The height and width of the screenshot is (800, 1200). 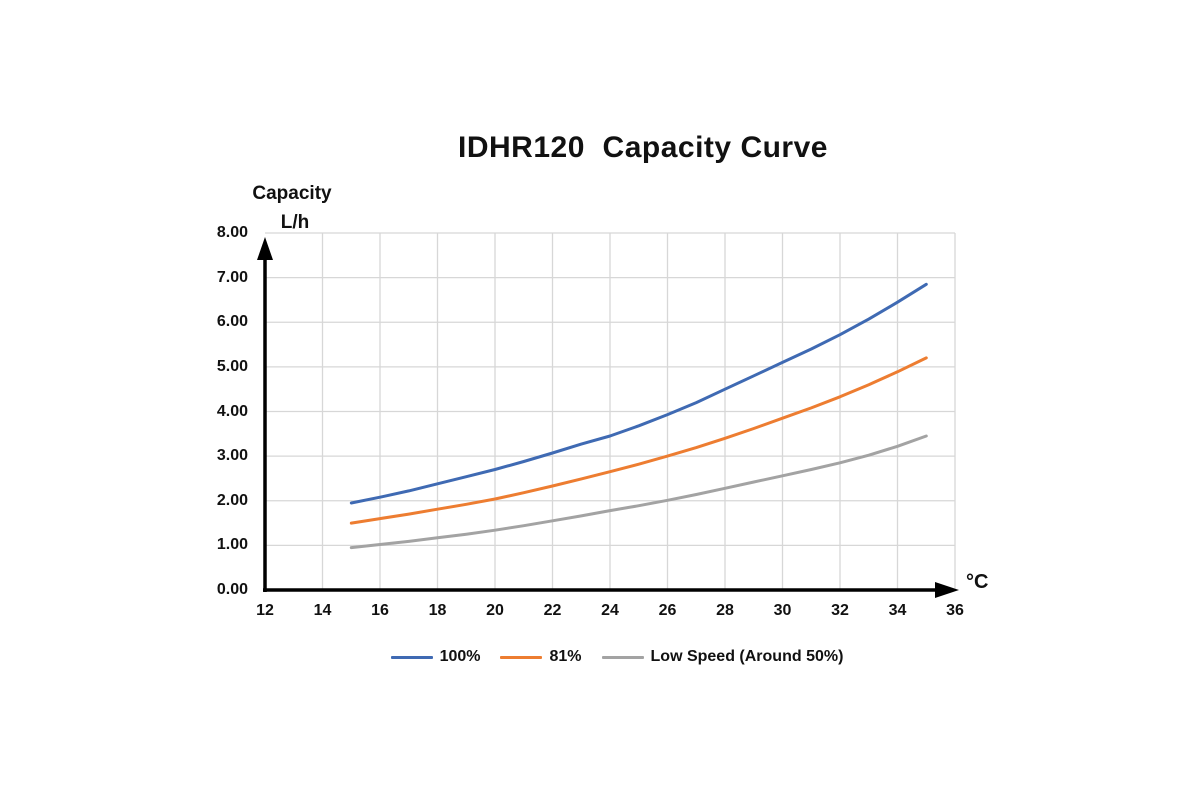 What do you see at coordinates (782, 610) in the screenshot?
I see `x-tick-label: 30` at bounding box center [782, 610].